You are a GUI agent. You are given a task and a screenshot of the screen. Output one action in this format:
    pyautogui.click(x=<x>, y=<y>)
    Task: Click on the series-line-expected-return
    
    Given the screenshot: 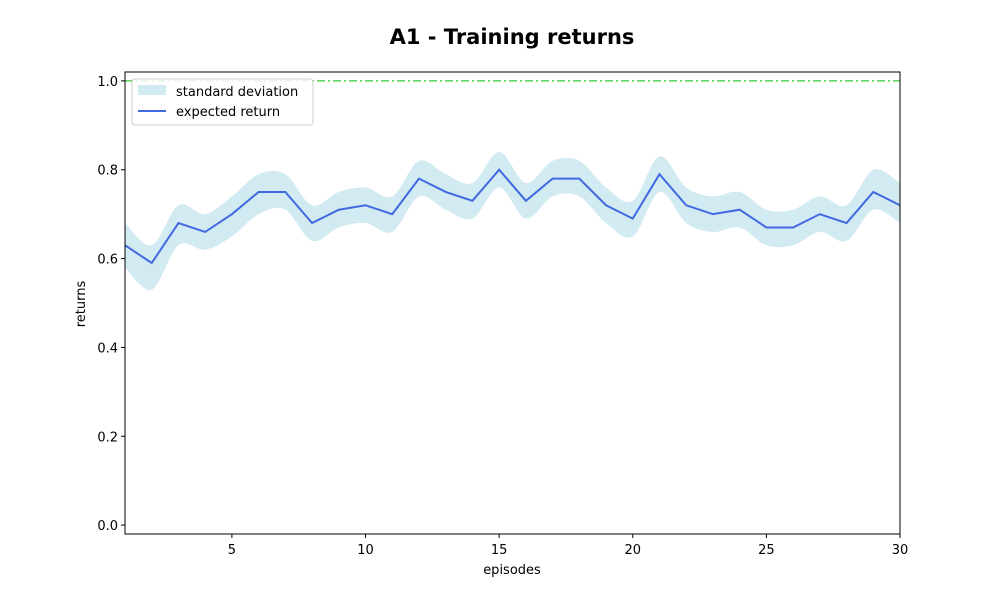 What is the action you would take?
    pyautogui.click(x=512, y=216)
    